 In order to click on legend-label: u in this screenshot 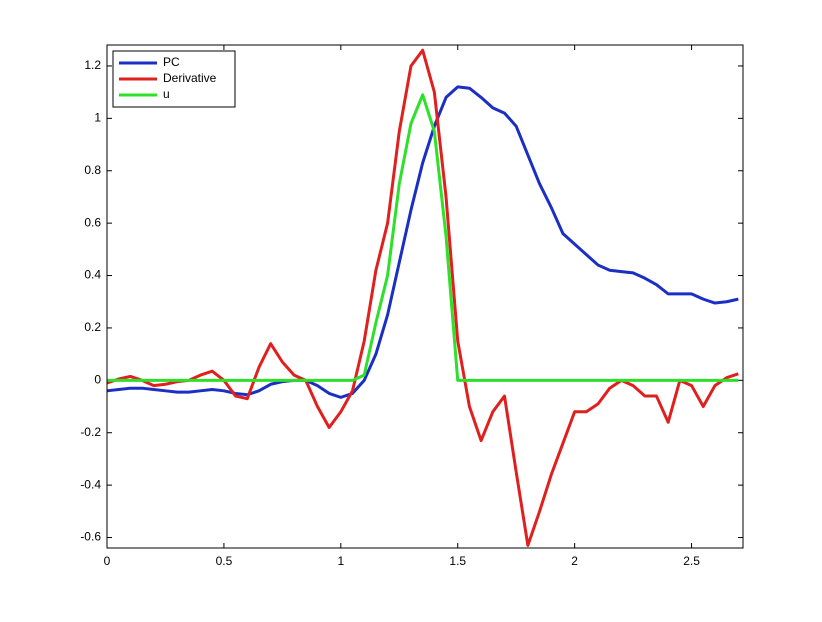, I will do `click(166, 94)`.